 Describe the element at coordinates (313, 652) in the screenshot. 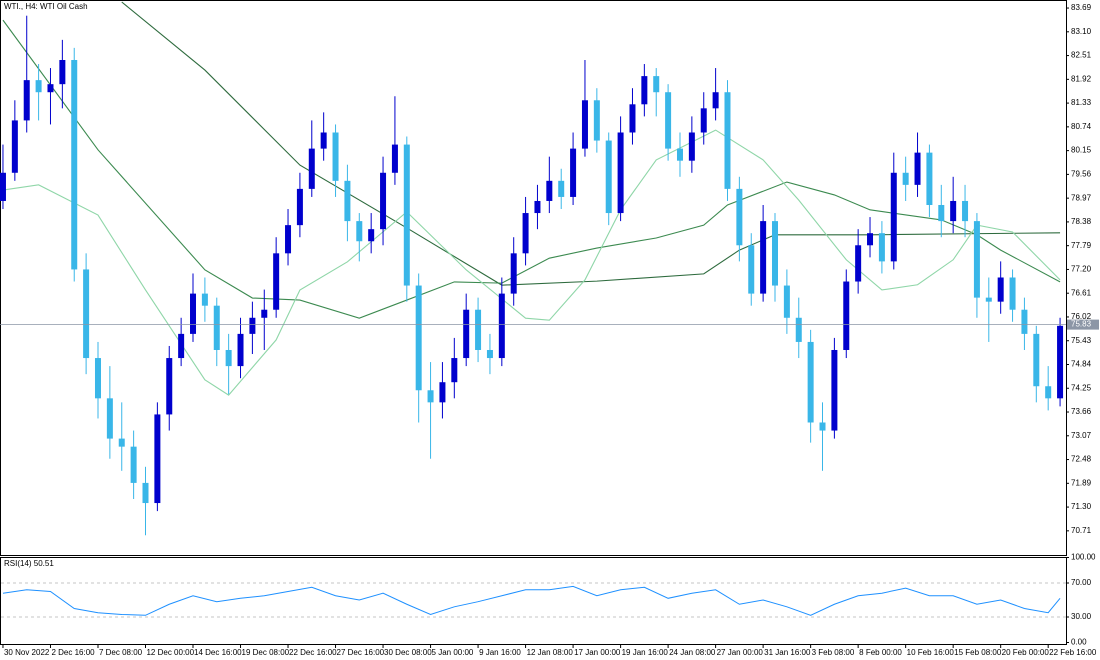

I see `x-tick-label: 22 Dec 16:00` at that location.